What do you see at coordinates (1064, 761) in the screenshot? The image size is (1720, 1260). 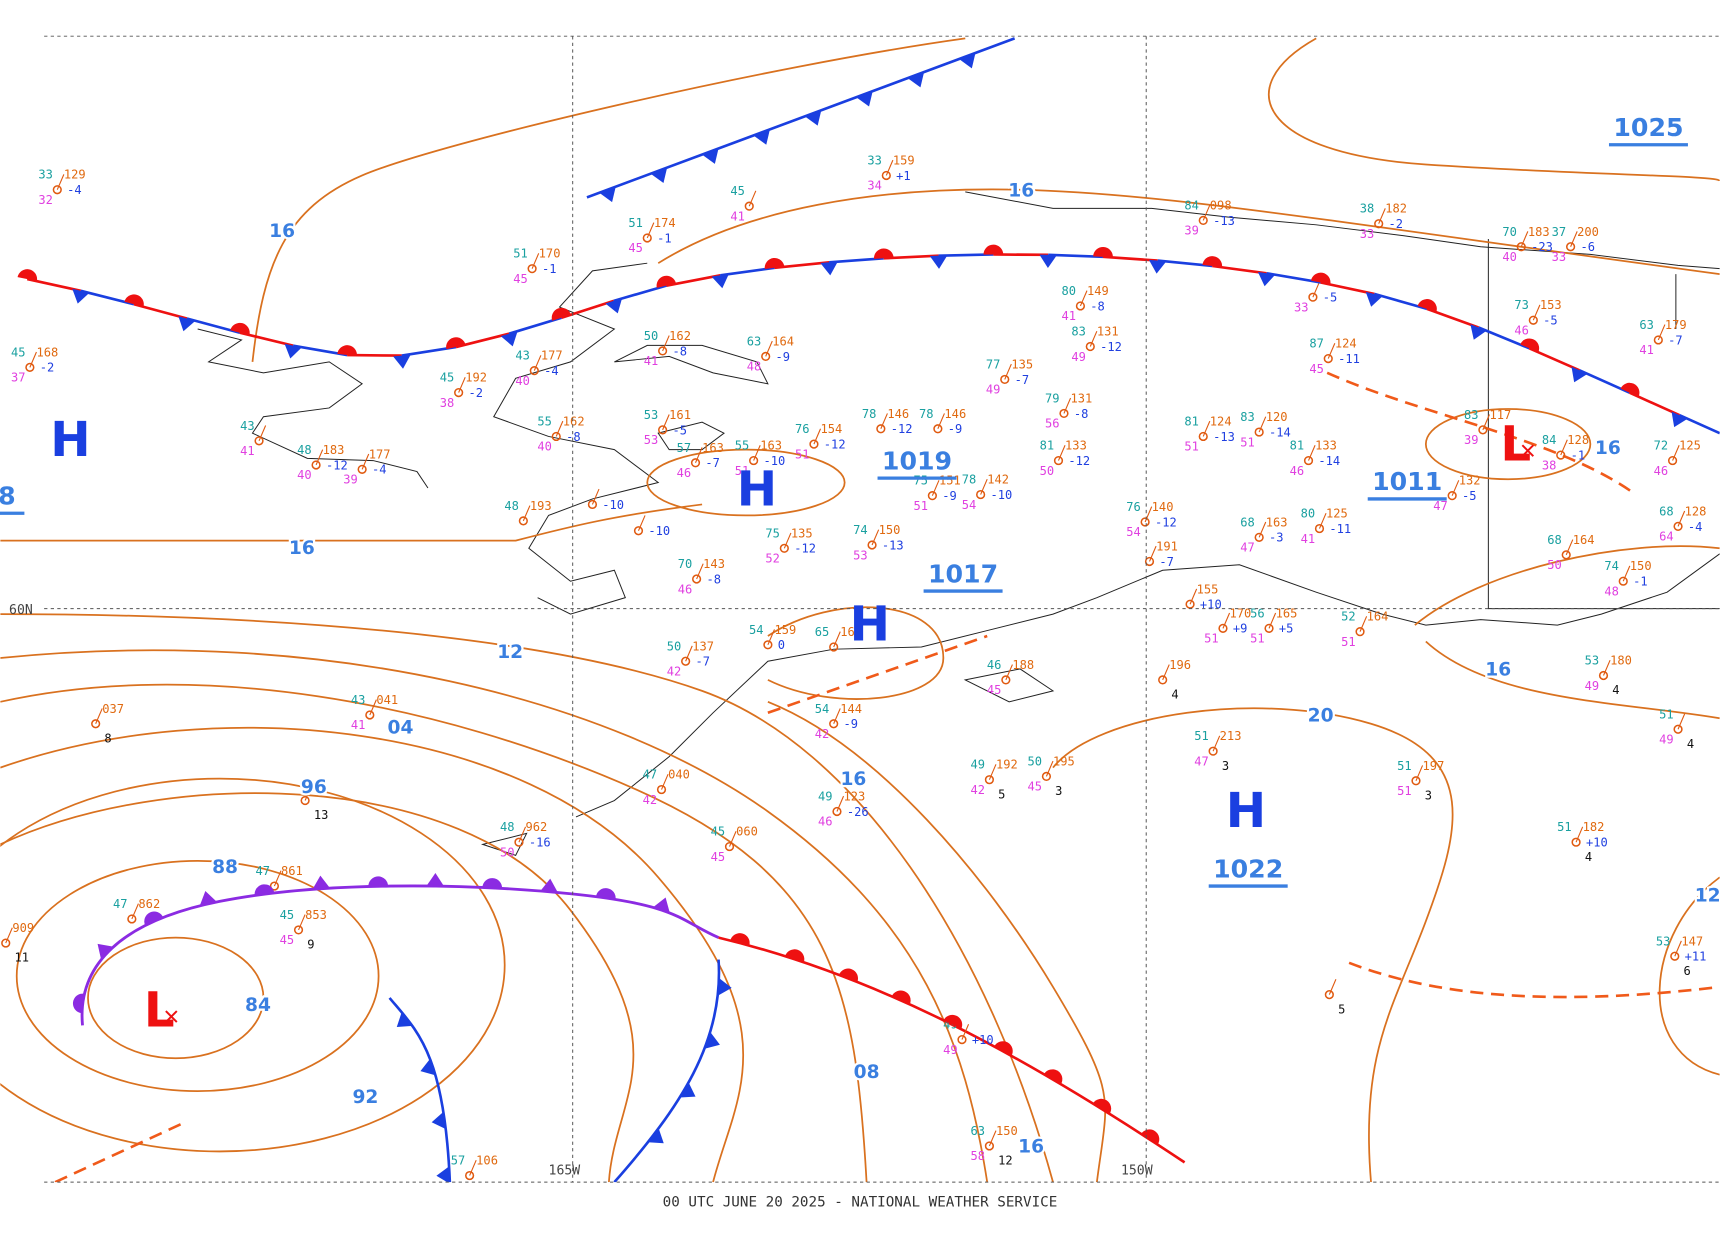 I see `station-pres: 195` at bounding box center [1064, 761].